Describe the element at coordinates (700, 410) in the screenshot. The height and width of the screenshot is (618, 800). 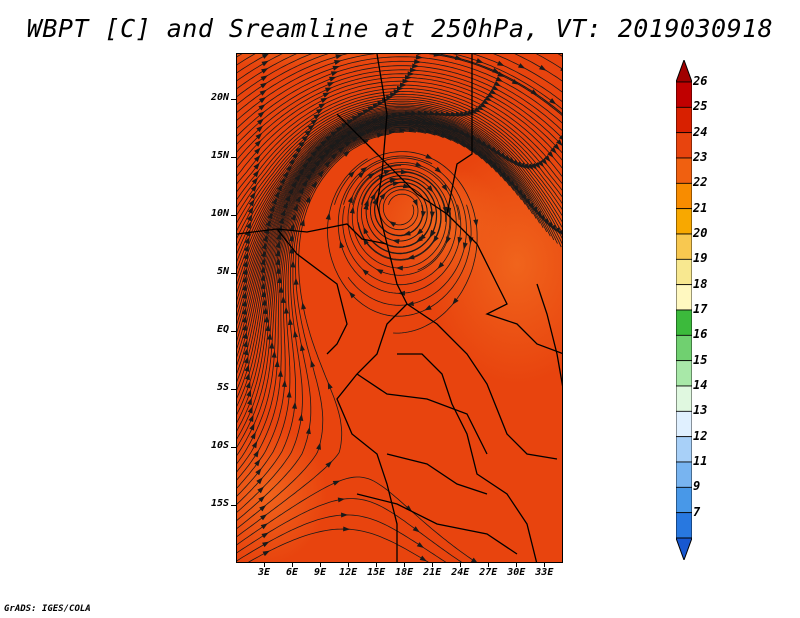
I see `colorbar-label: 13` at that location.